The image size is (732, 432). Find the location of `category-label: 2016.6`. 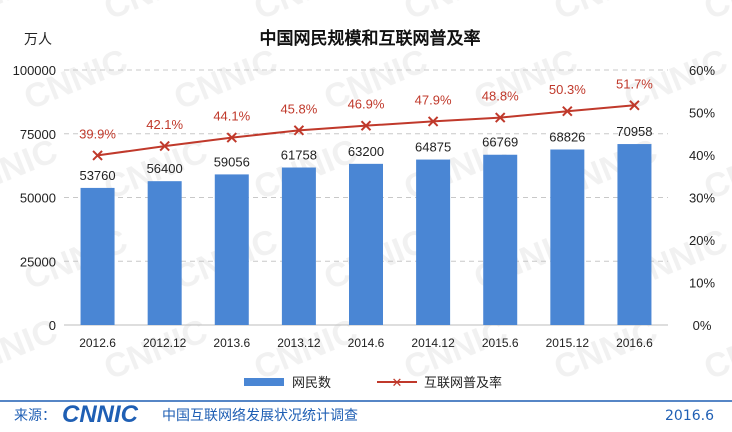

category-label: 2016.6 is located at coordinates (634, 343).